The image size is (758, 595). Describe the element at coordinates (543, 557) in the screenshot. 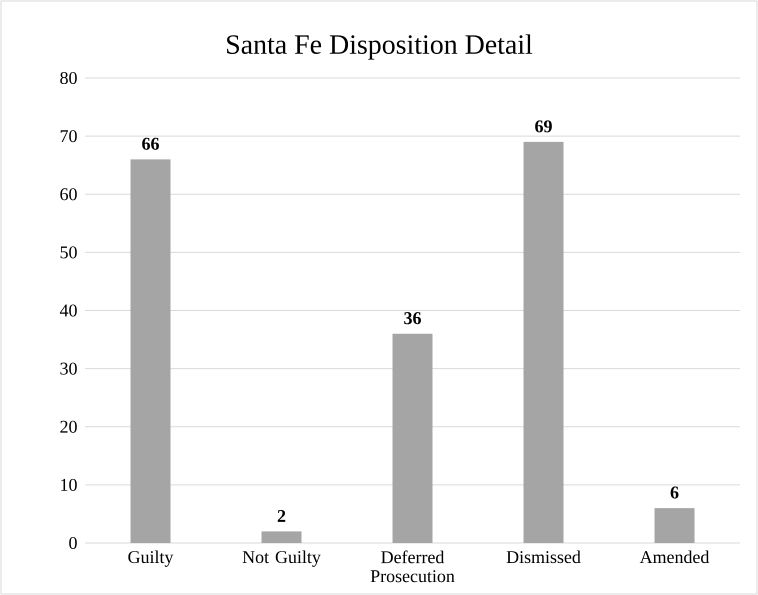

I see `x-tick-label: Dismissed` at that location.